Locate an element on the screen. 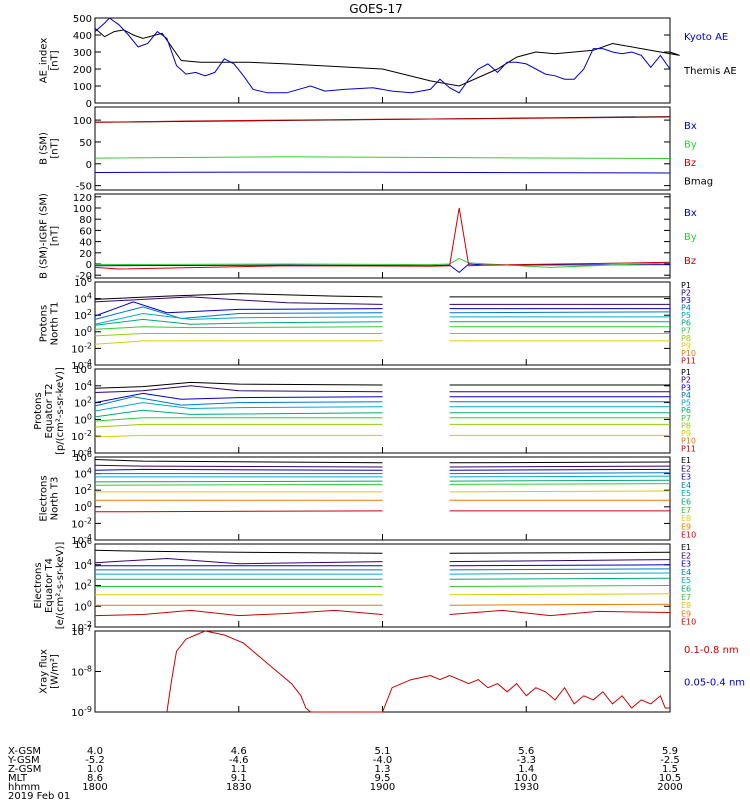 Image resolution: width=750 pixels, height=800 pixels. series-ae-kyoto-ae is located at coordinates (382, 55).